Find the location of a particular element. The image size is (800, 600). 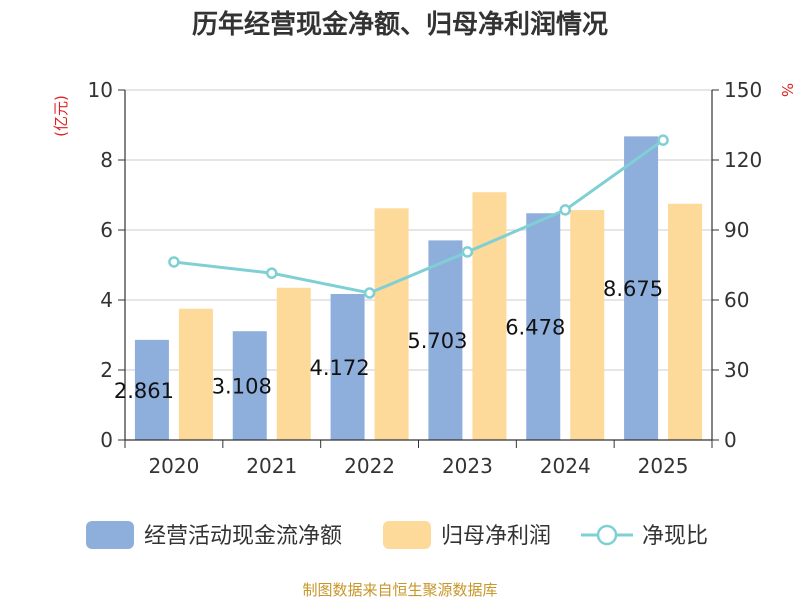

x-tick-label: 2023 is located at coordinates (467, 466).